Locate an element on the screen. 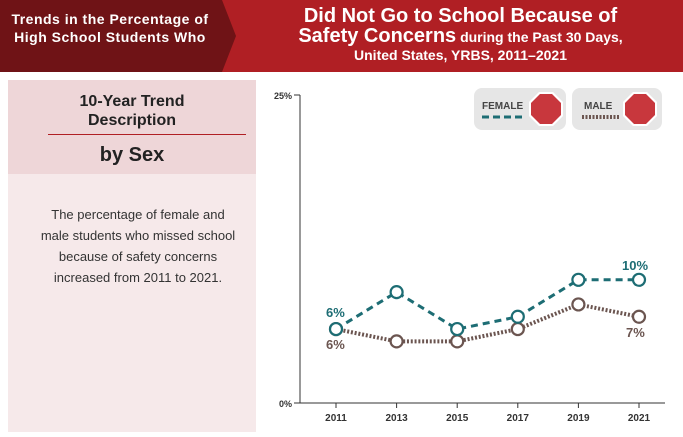 This screenshot has width=683, height=437. male-end-label: 7% is located at coordinates (635, 332).